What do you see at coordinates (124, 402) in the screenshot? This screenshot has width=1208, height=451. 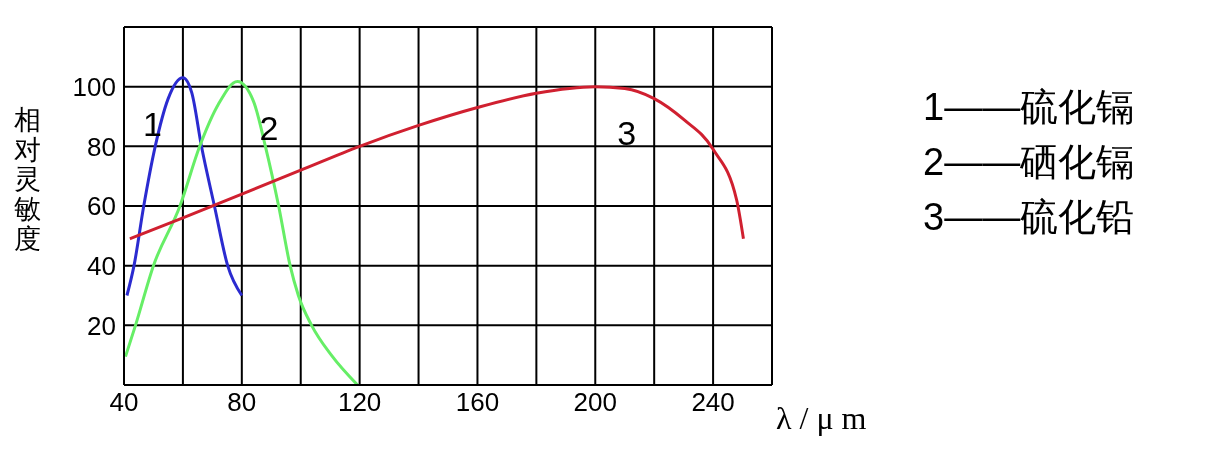 I see `x-tick-label: 40` at bounding box center [124, 402].